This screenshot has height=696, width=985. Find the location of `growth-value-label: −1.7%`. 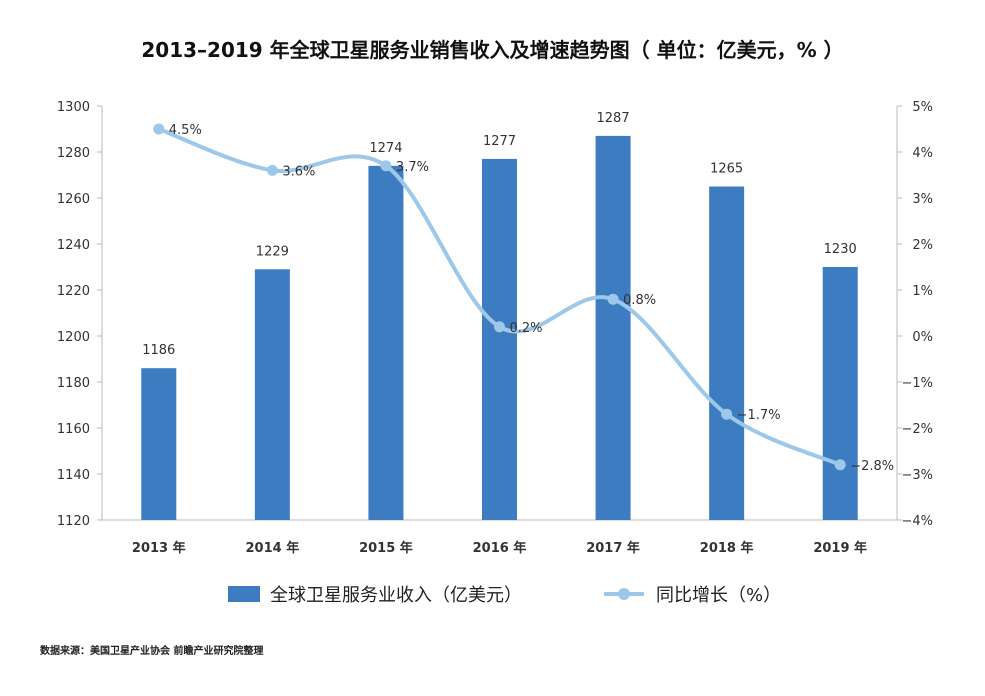

growth-value-label: −1.7% is located at coordinates (759, 415).